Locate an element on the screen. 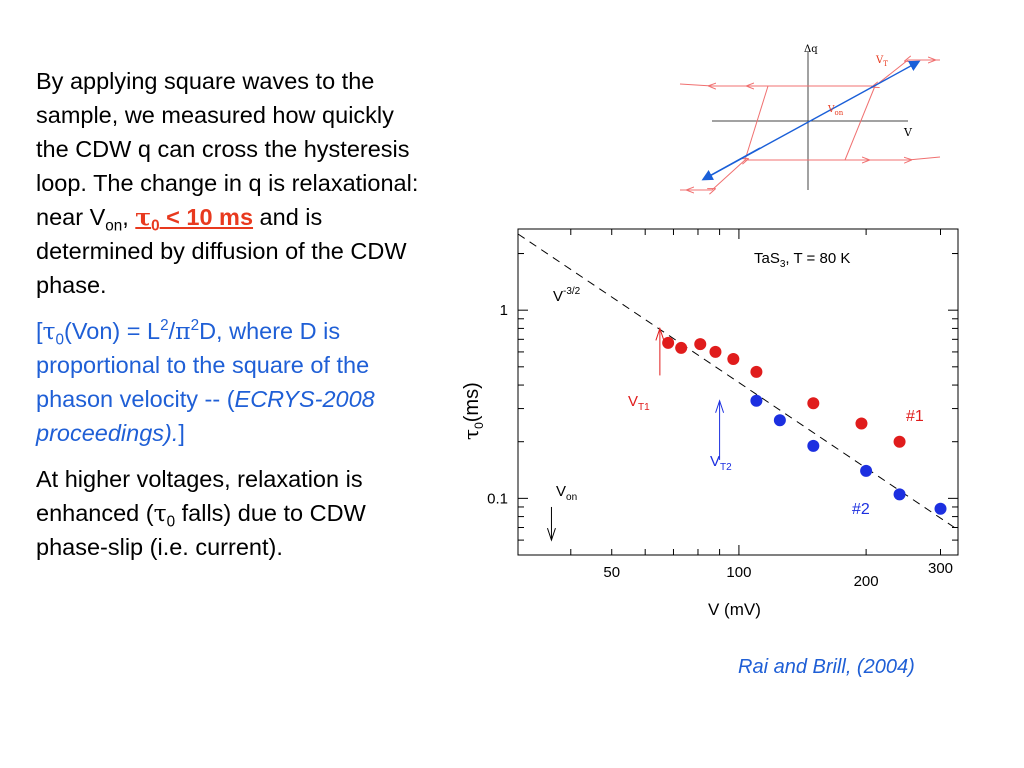 The width and height of the screenshot is (1024, 768). von-arrow-back is located at coordinates (731, 164).